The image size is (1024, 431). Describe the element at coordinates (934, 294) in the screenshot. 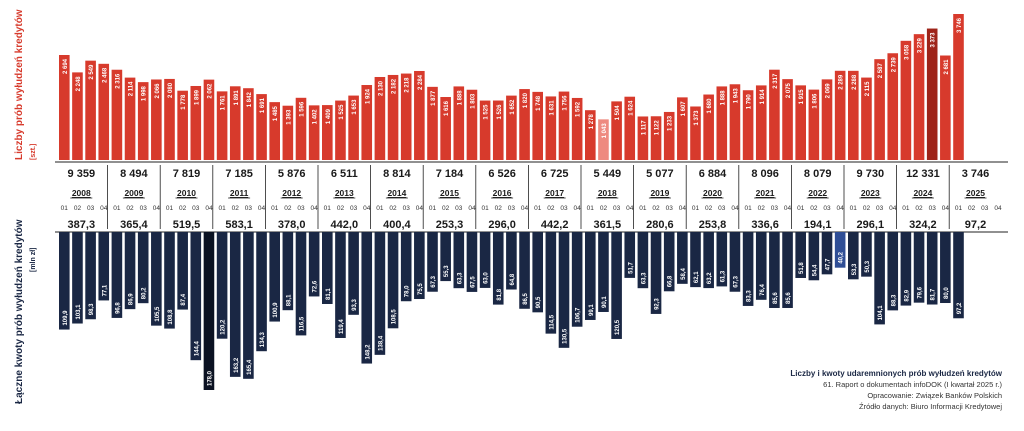

I see `amount-value-label: 81,7` at that location.